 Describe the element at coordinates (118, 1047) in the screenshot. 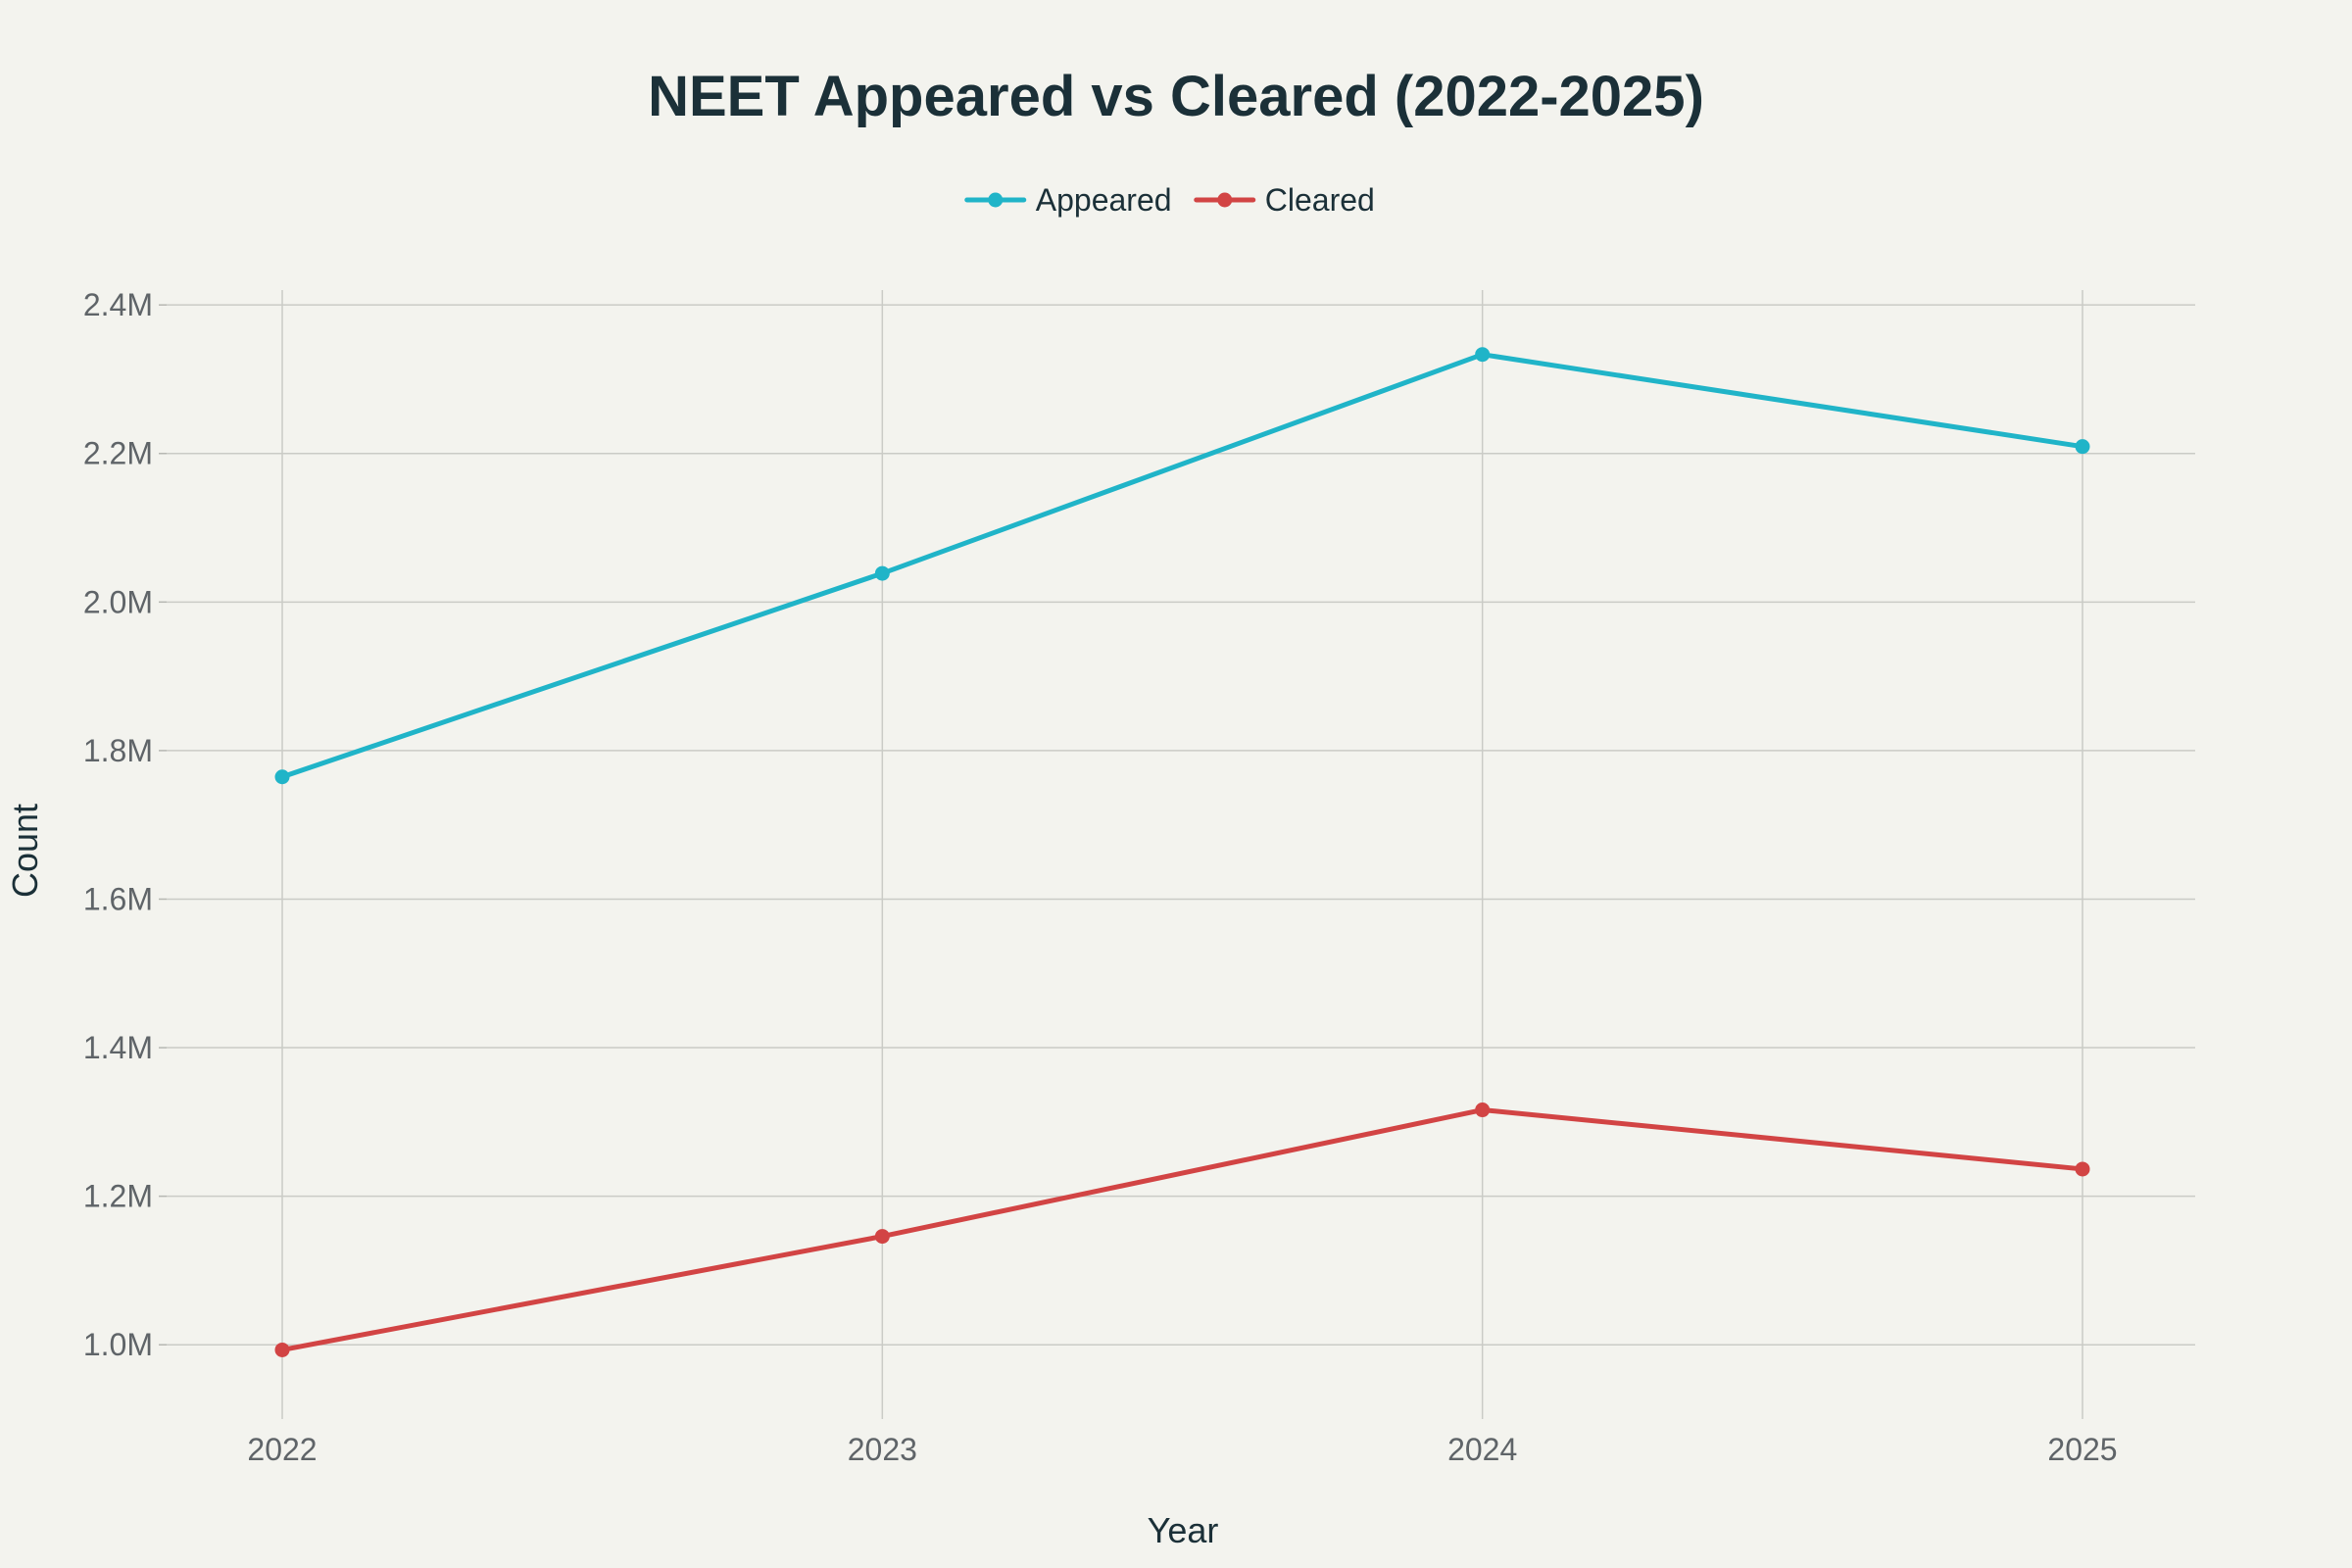

I see `y-tick-label: 1.4M` at that location.